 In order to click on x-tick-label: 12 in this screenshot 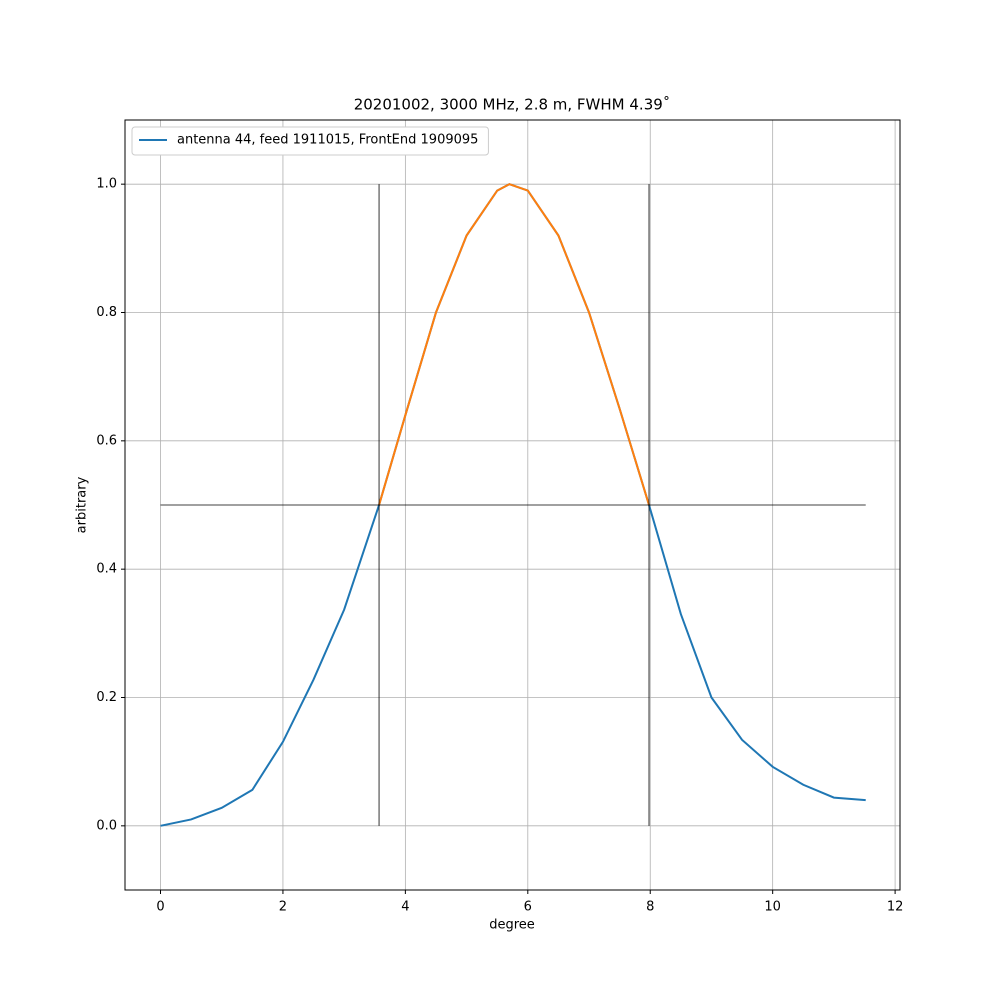, I will do `click(895, 907)`.